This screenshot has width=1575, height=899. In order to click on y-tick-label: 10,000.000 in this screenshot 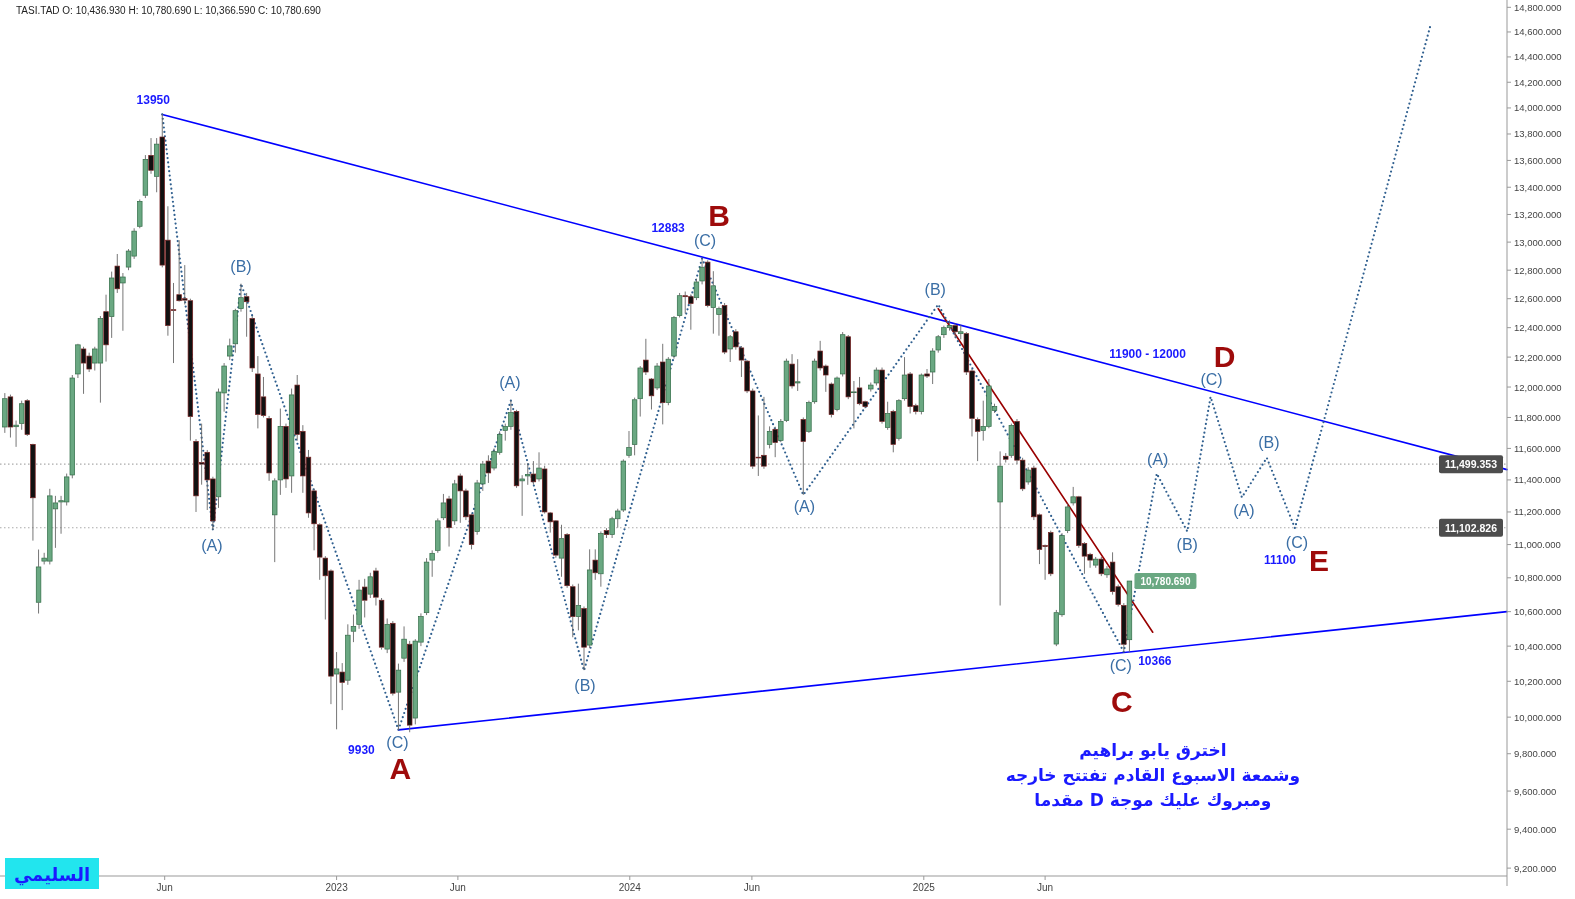, I will do `click(1538, 717)`.